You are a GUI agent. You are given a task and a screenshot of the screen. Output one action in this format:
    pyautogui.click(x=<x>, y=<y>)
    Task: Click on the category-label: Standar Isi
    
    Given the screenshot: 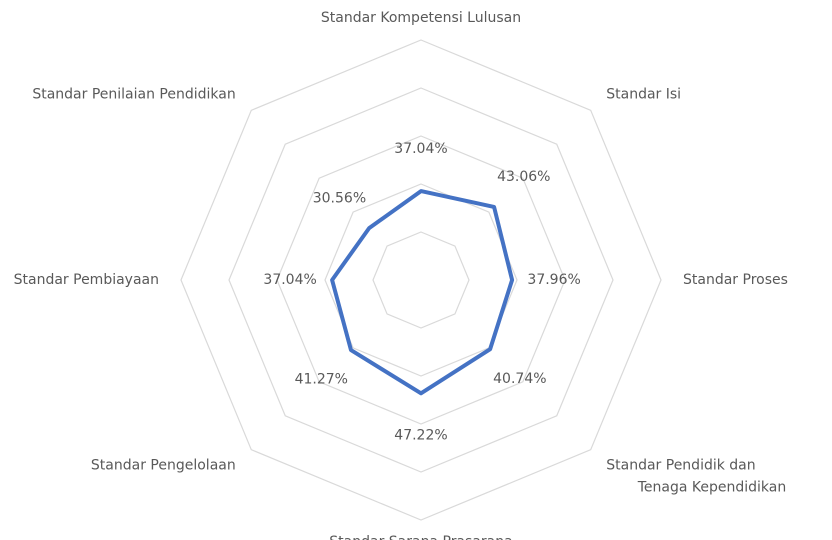 What is the action you would take?
    pyautogui.click(x=643, y=95)
    